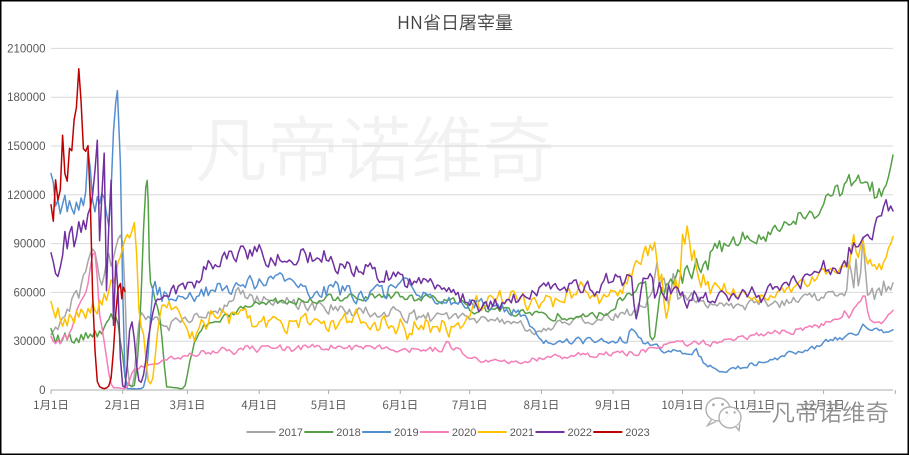 Image resolution: width=909 pixels, height=455 pixels. What do you see at coordinates (580, 433) in the screenshot?
I see `svg-text: 2022` at bounding box center [580, 433].